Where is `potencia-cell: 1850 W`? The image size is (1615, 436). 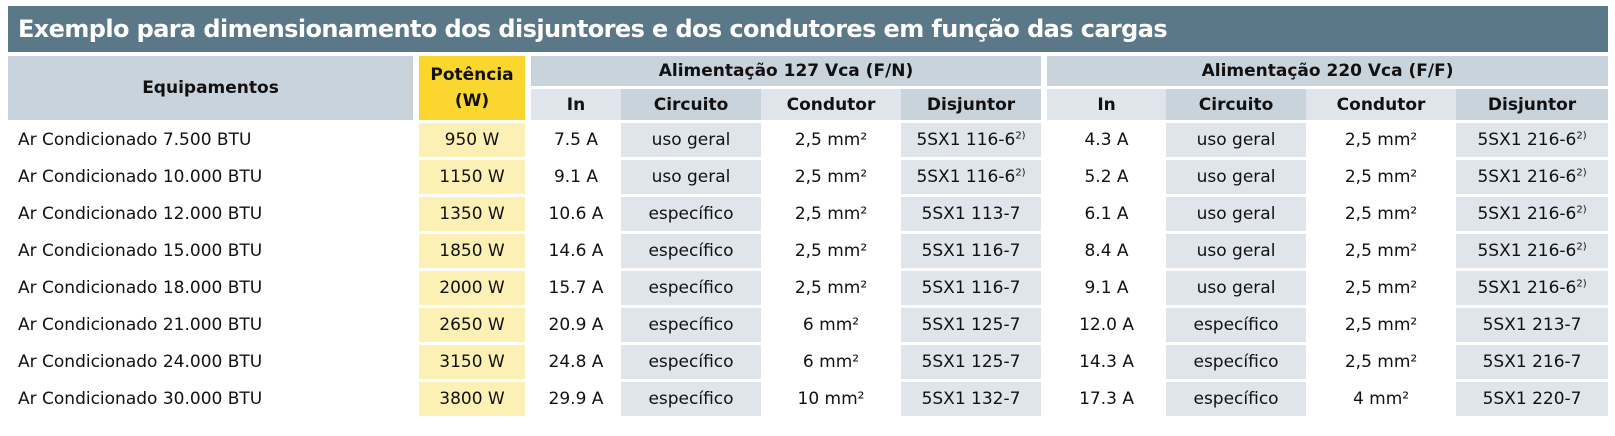 potencia-cell: 1850 W is located at coordinates (472, 249).